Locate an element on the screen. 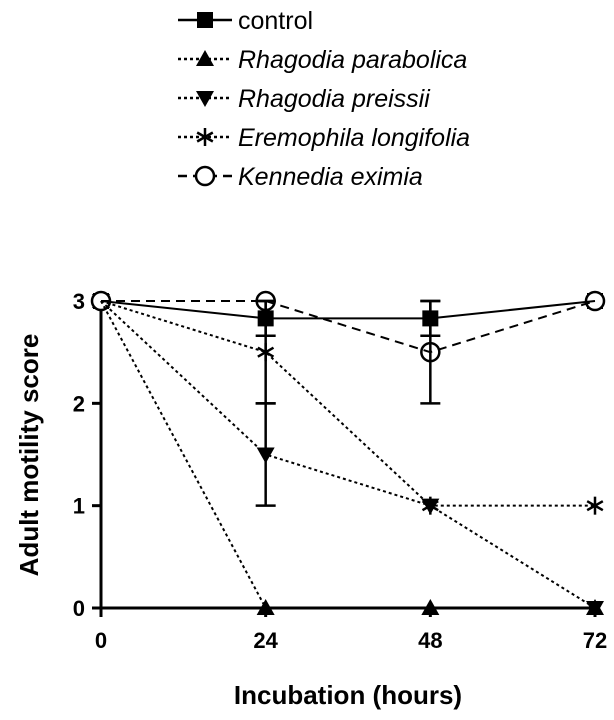 The width and height of the screenshot is (614, 720). data-point-3-stroke is located at coordinates (595, 506).